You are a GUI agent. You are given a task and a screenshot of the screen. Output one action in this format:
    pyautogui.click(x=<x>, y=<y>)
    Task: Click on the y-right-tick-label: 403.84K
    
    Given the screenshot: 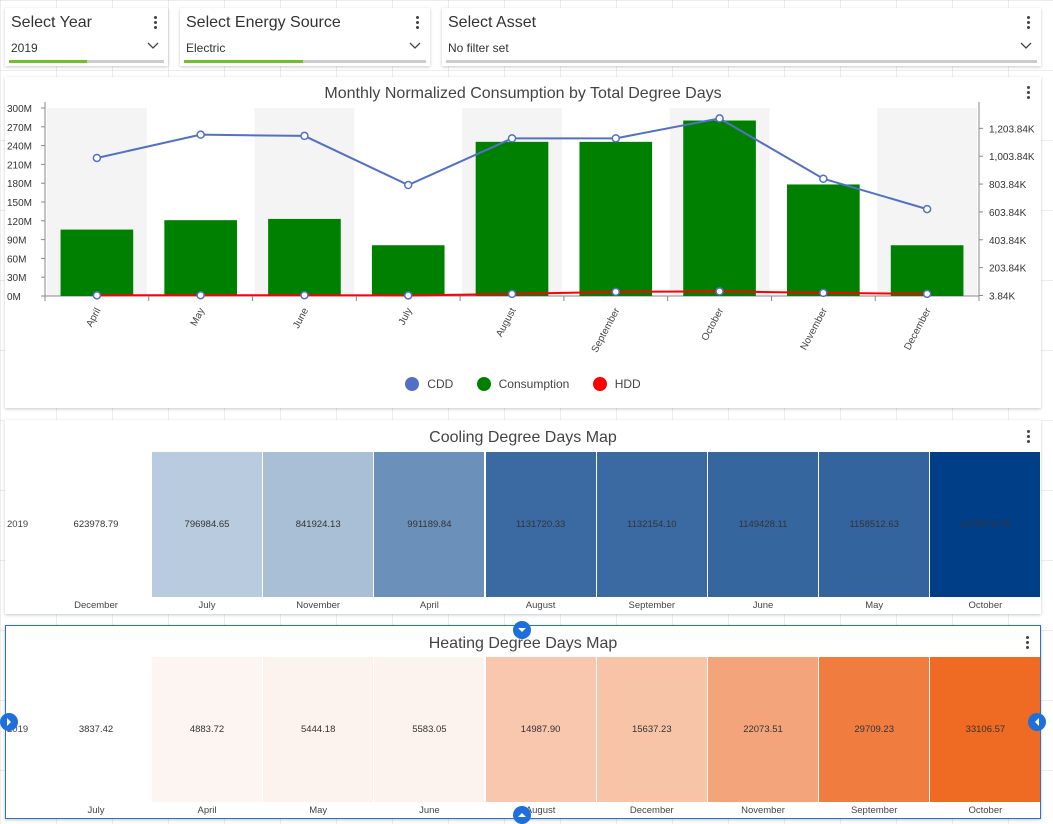 What is the action you would take?
    pyautogui.click(x=1008, y=241)
    